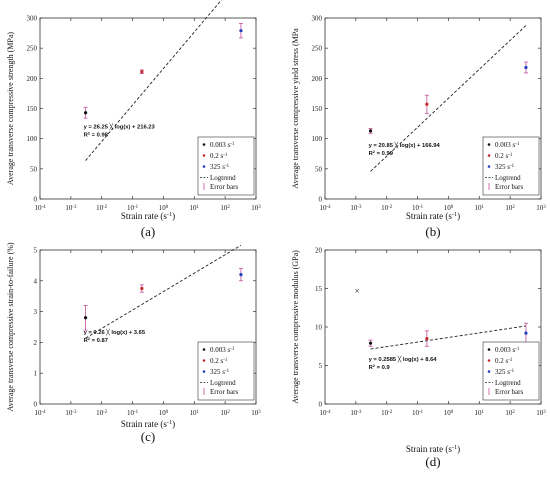 This screenshot has height=479, width=550. Describe the element at coordinates (120, 127) in the screenshot. I see `trend-equation: y = 26.25 ╳ log(x) + 216.23` at that location.